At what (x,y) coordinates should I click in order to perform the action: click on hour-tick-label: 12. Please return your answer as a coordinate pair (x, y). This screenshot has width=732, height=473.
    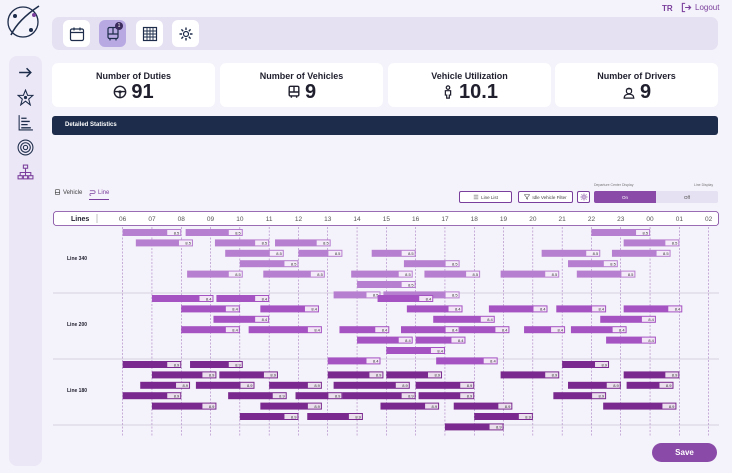
    Looking at the image, I should click on (299, 219).